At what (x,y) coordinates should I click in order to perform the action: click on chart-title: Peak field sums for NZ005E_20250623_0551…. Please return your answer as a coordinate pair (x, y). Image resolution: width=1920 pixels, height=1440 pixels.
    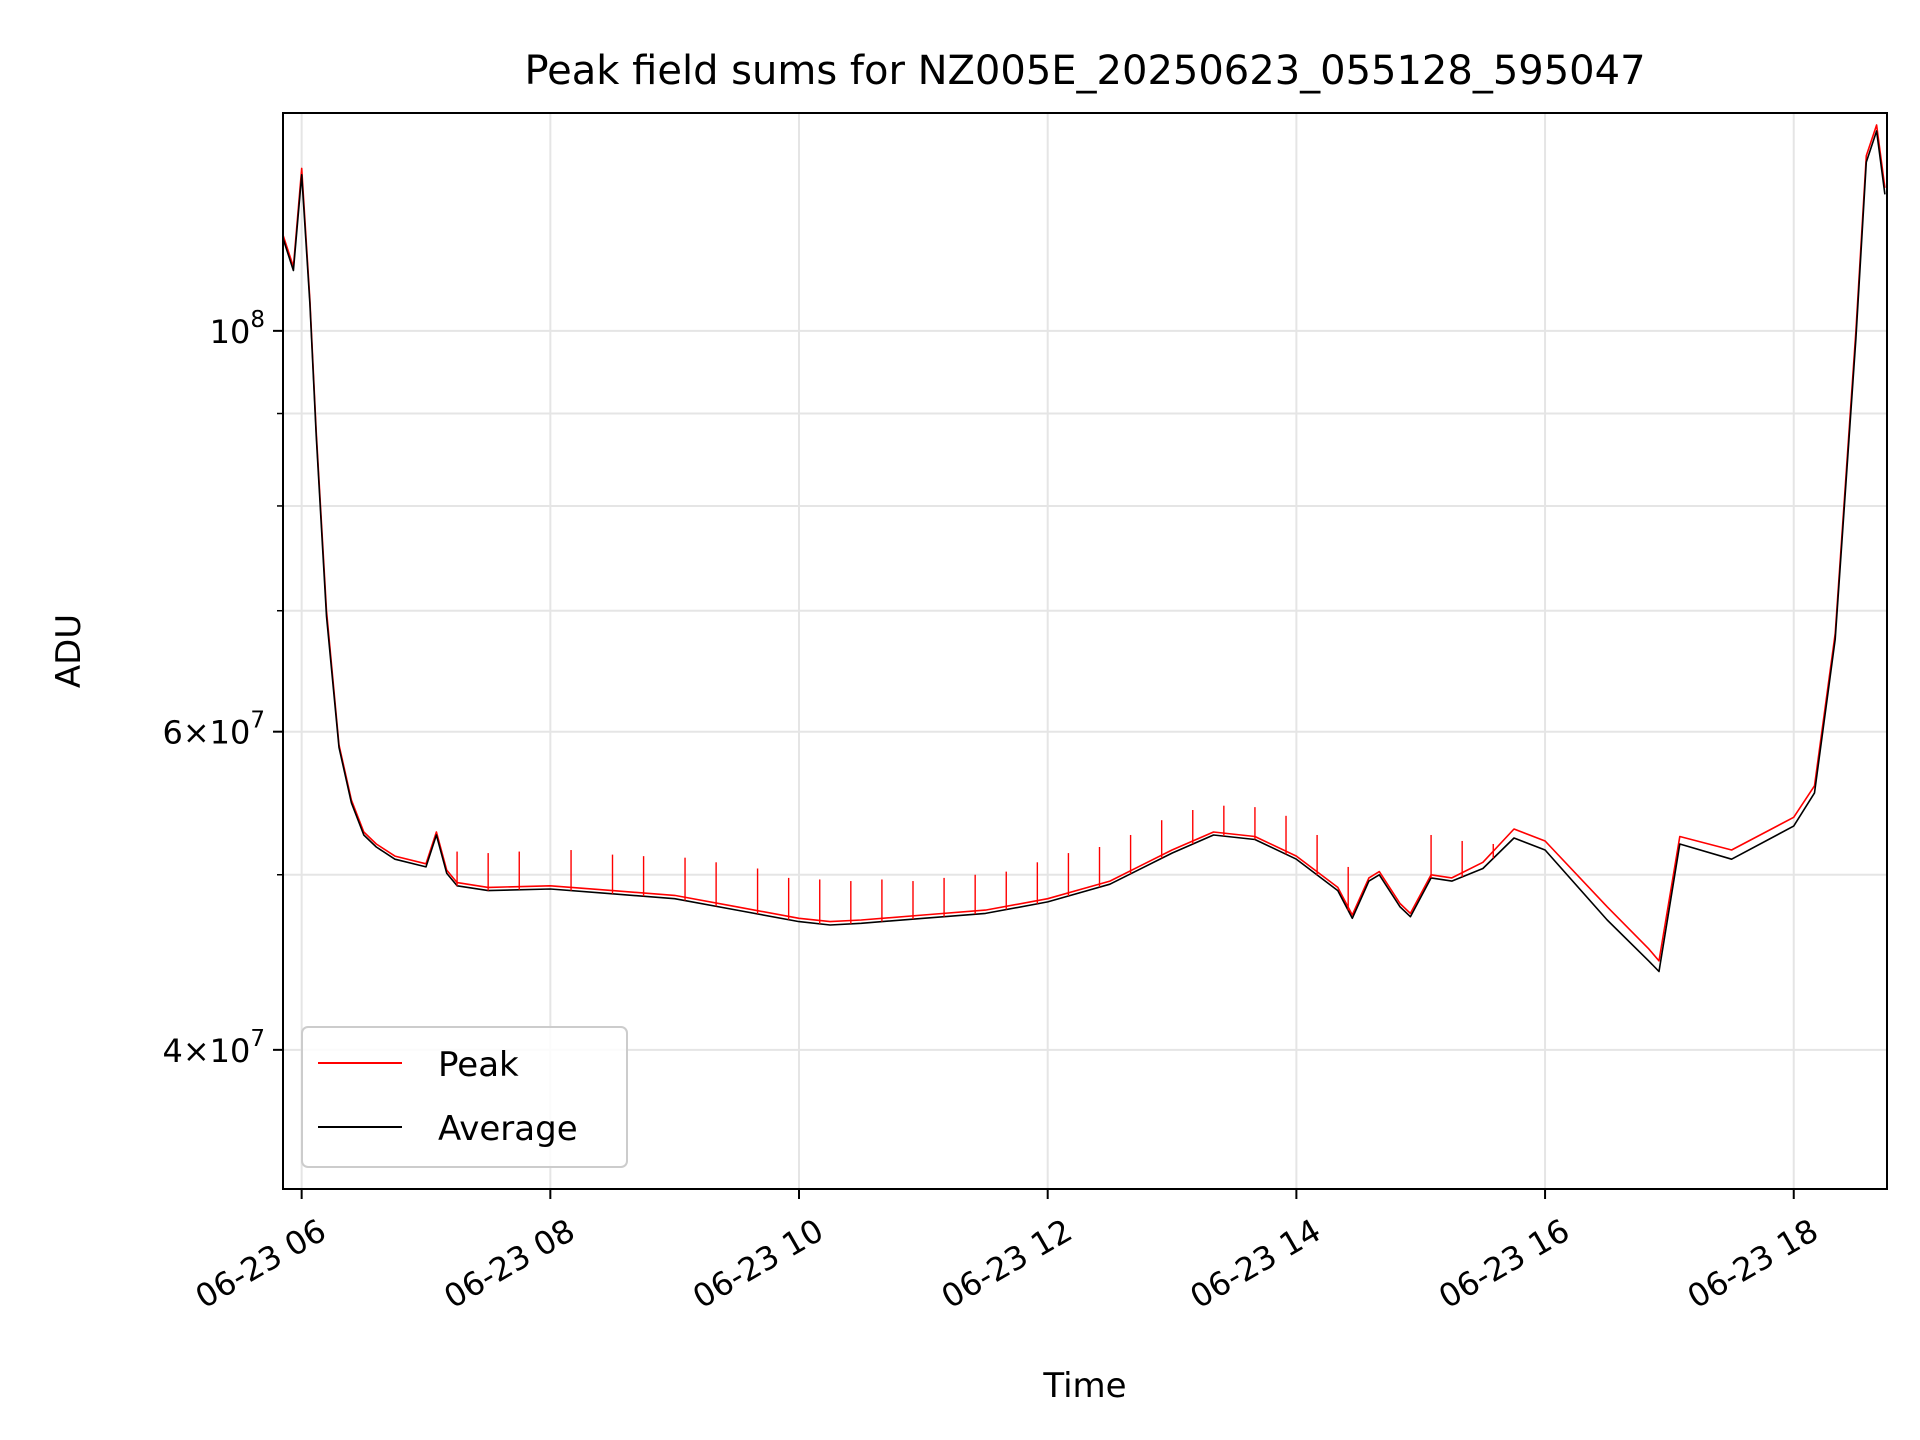
    Looking at the image, I should click on (1084, 71).